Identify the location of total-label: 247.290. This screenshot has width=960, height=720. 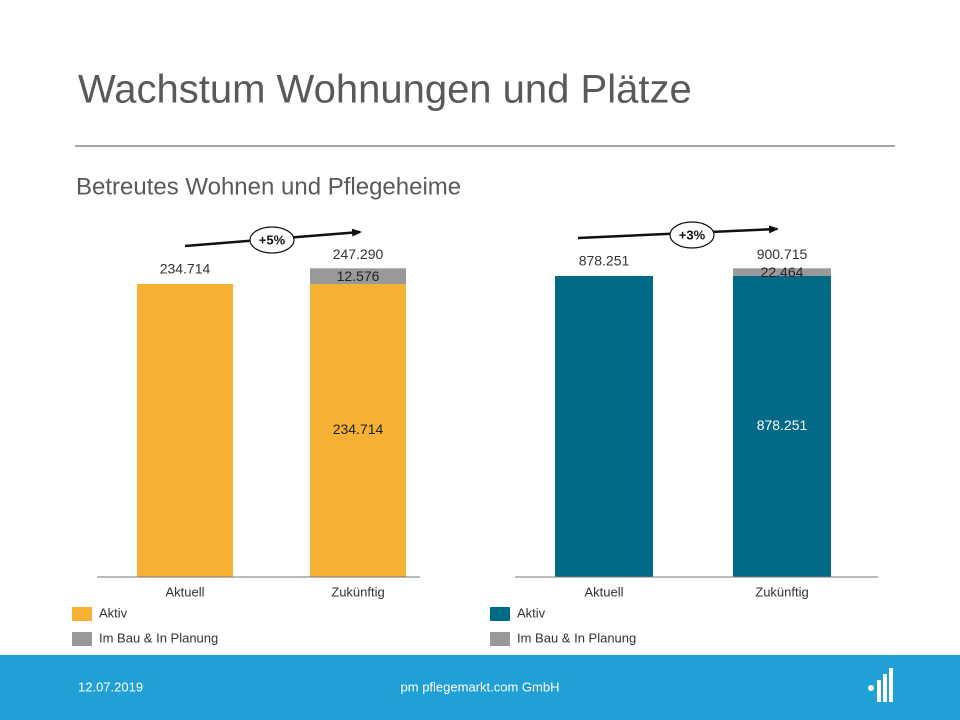
(358, 254).